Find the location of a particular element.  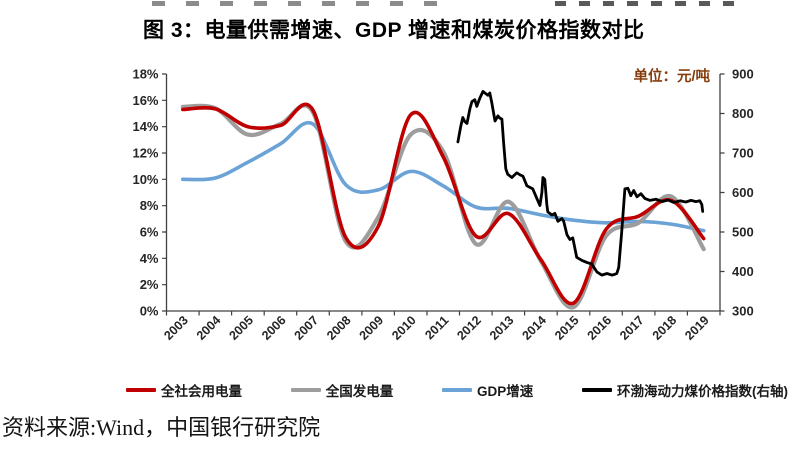

y-axis-label-left: 16% is located at coordinates (145, 100).